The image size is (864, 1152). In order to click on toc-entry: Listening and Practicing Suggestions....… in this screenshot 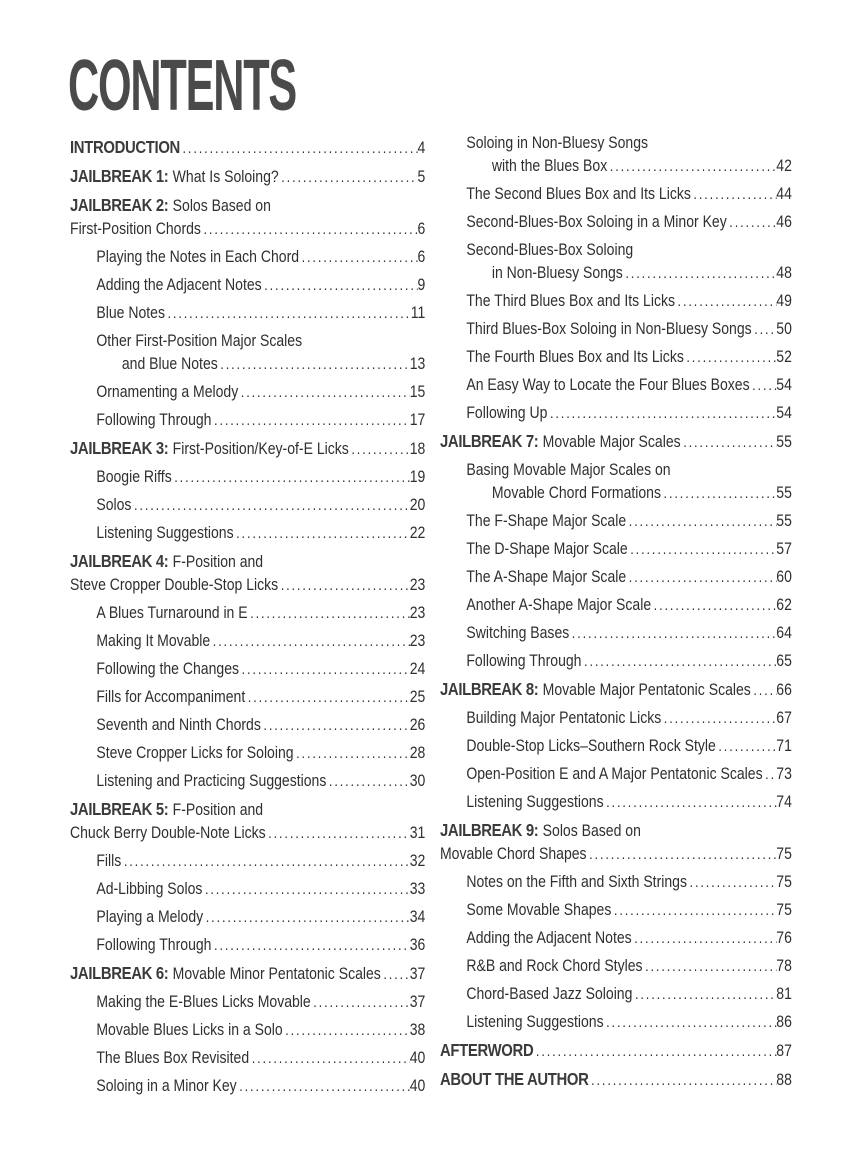, I will do `click(247, 781)`.